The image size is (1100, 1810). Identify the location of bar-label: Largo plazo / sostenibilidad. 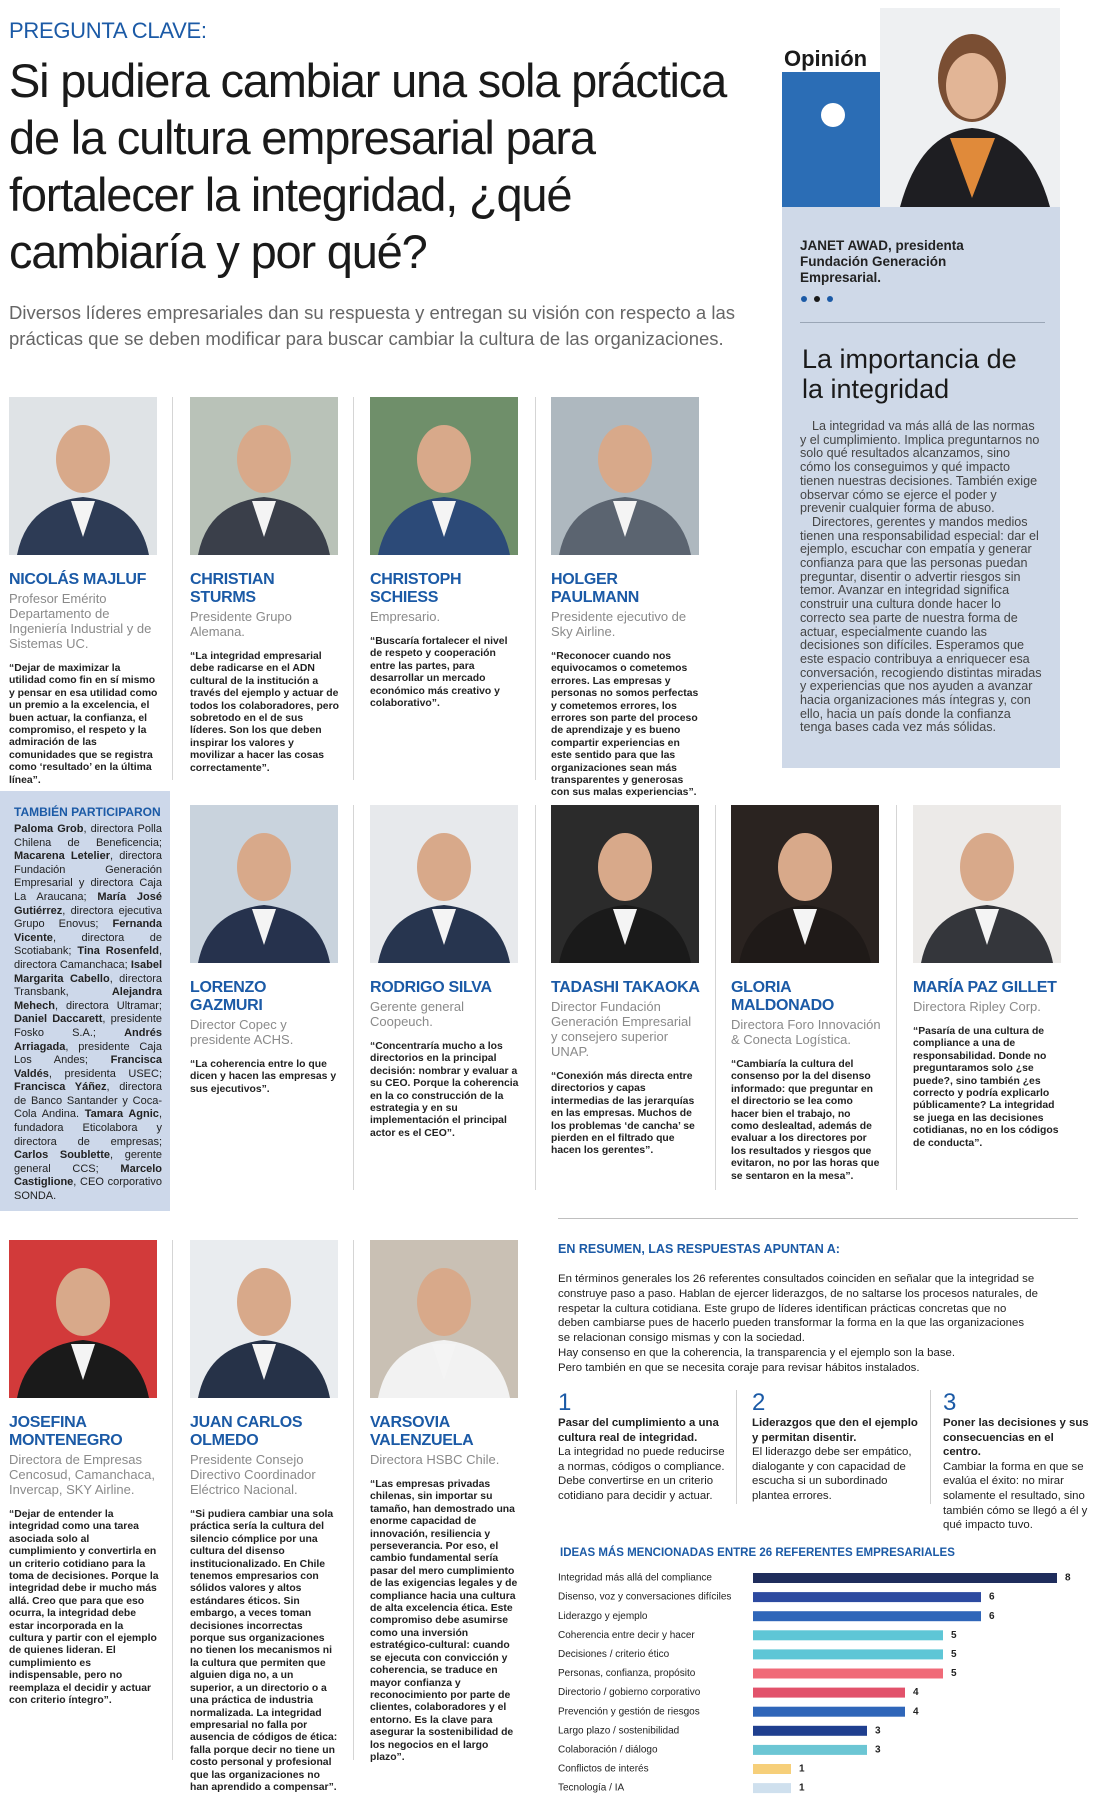
(618, 1730).